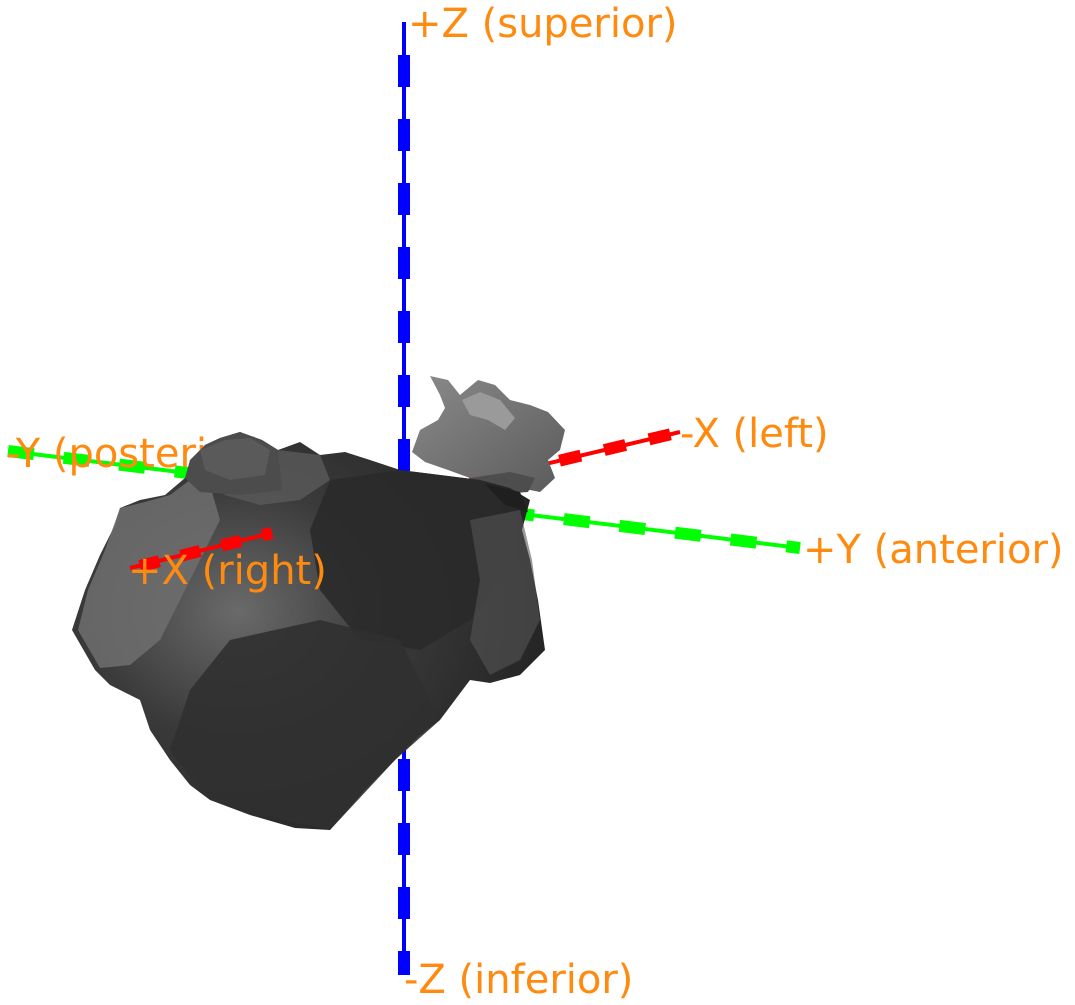 Image resolution: width=1075 pixels, height=1005 pixels. Describe the element at coordinates (201, 549) in the screenshot. I see `x-axis-front` at that location.